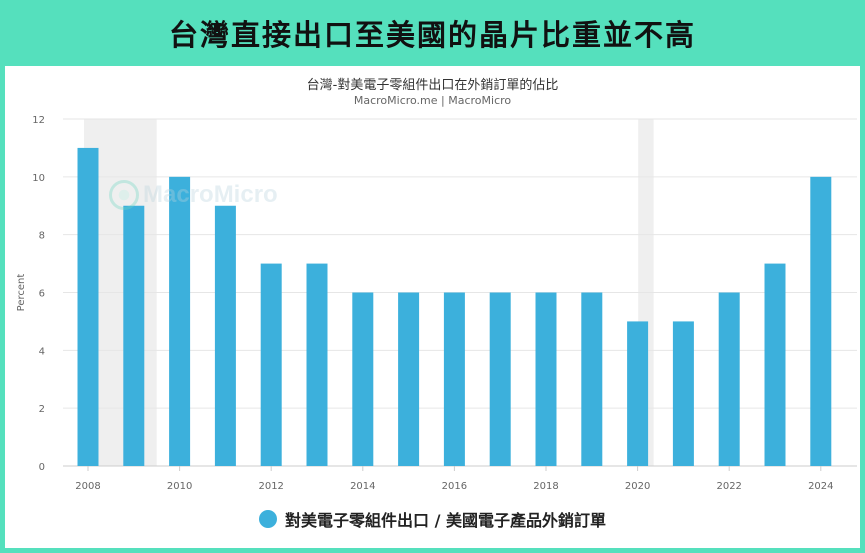  Describe the element at coordinates (21, 293) in the screenshot. I see `y-axis-label: Percent` at that location.